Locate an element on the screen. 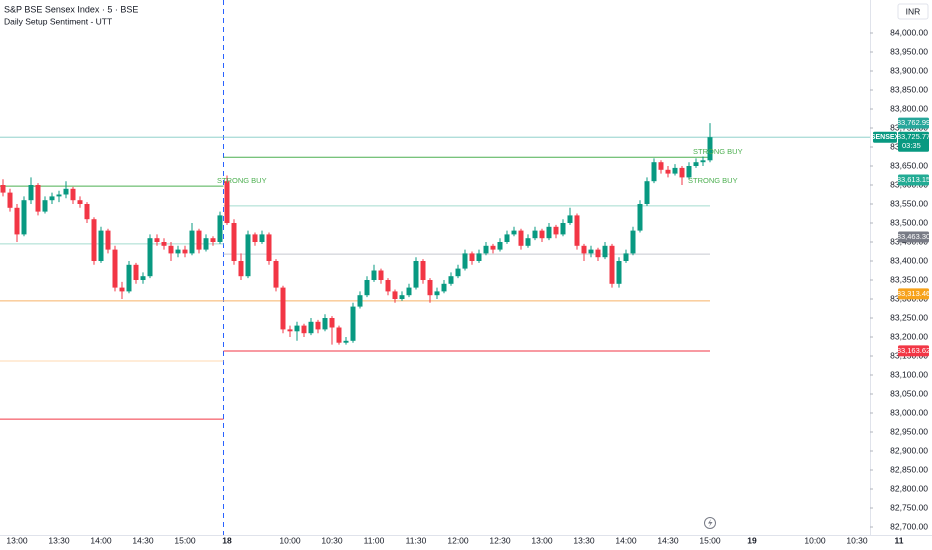 The height and width of the screenshot is (550, 932). symbol-box is located at coordinates (885, 137).